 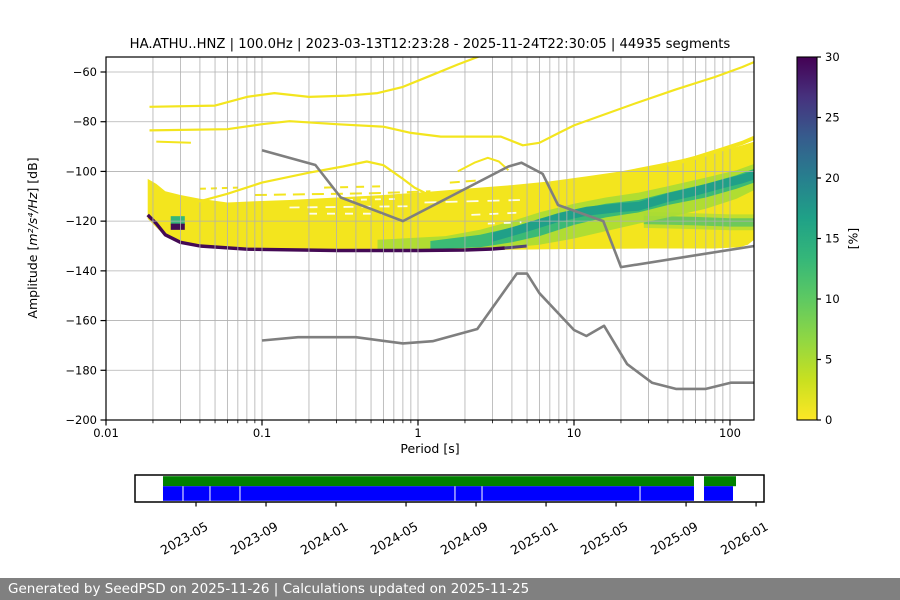 I want to click on timeline-tick-label: 2024-09, so click(x=464, y=538).